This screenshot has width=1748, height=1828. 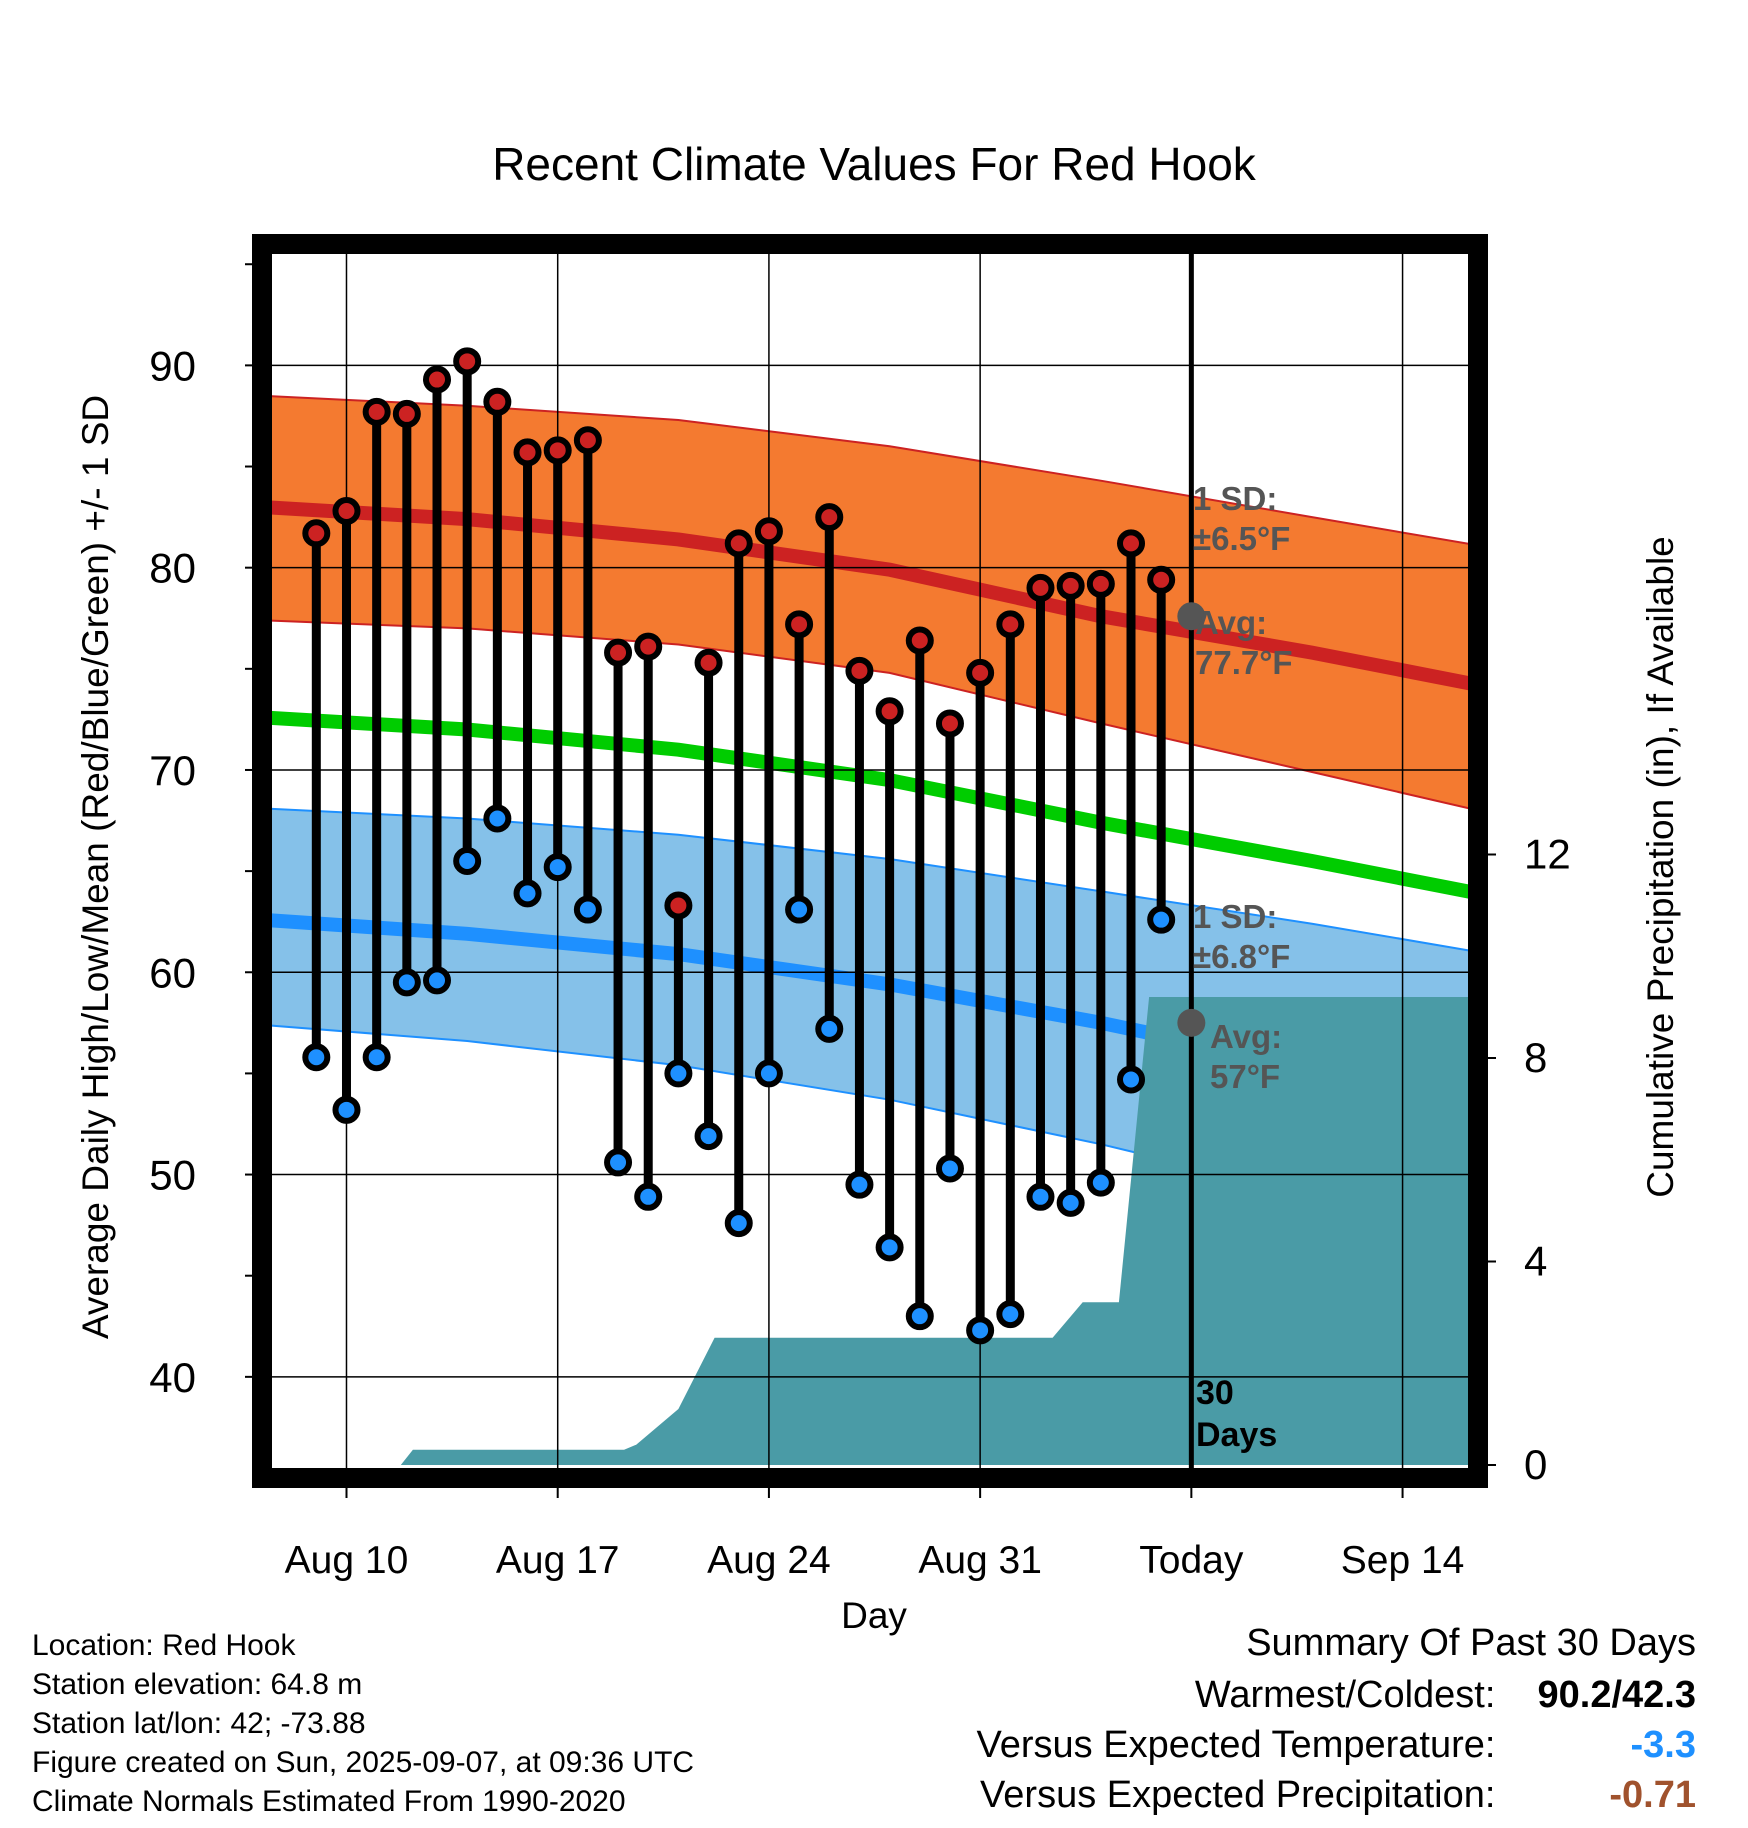 What do you see at coordinates (874, 164) in the screenshot?
I see `chart-title: Recent Climate Values For Red Hook` at bounding box center [874, 164].